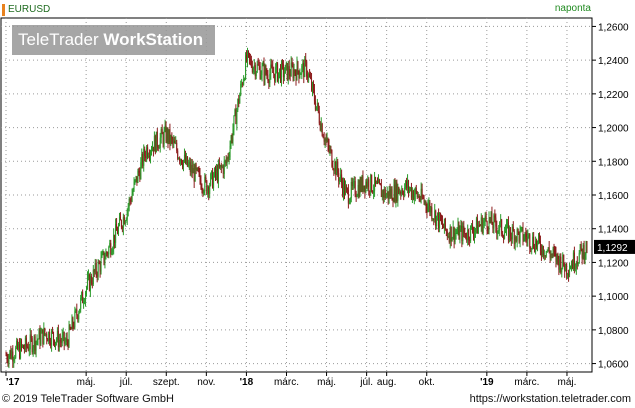  Describe the element at coordinates (613, 61) in the screenshot. I see `y-tick-label: 1,2400` at that location.